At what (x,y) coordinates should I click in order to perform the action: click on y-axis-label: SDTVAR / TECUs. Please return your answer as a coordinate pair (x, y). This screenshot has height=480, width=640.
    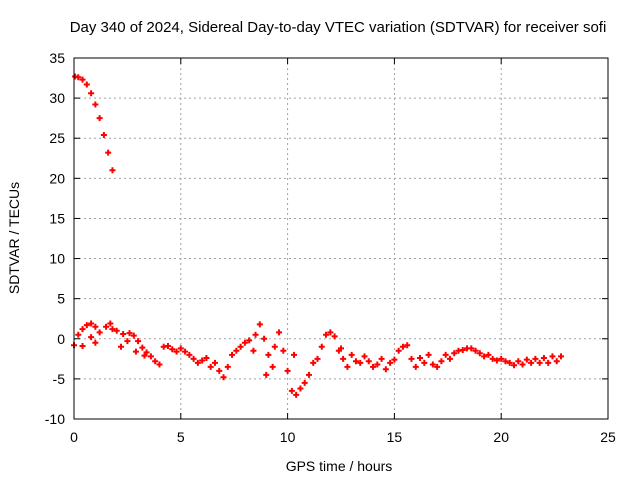
    Looking at the image, I should click on (14, 238).